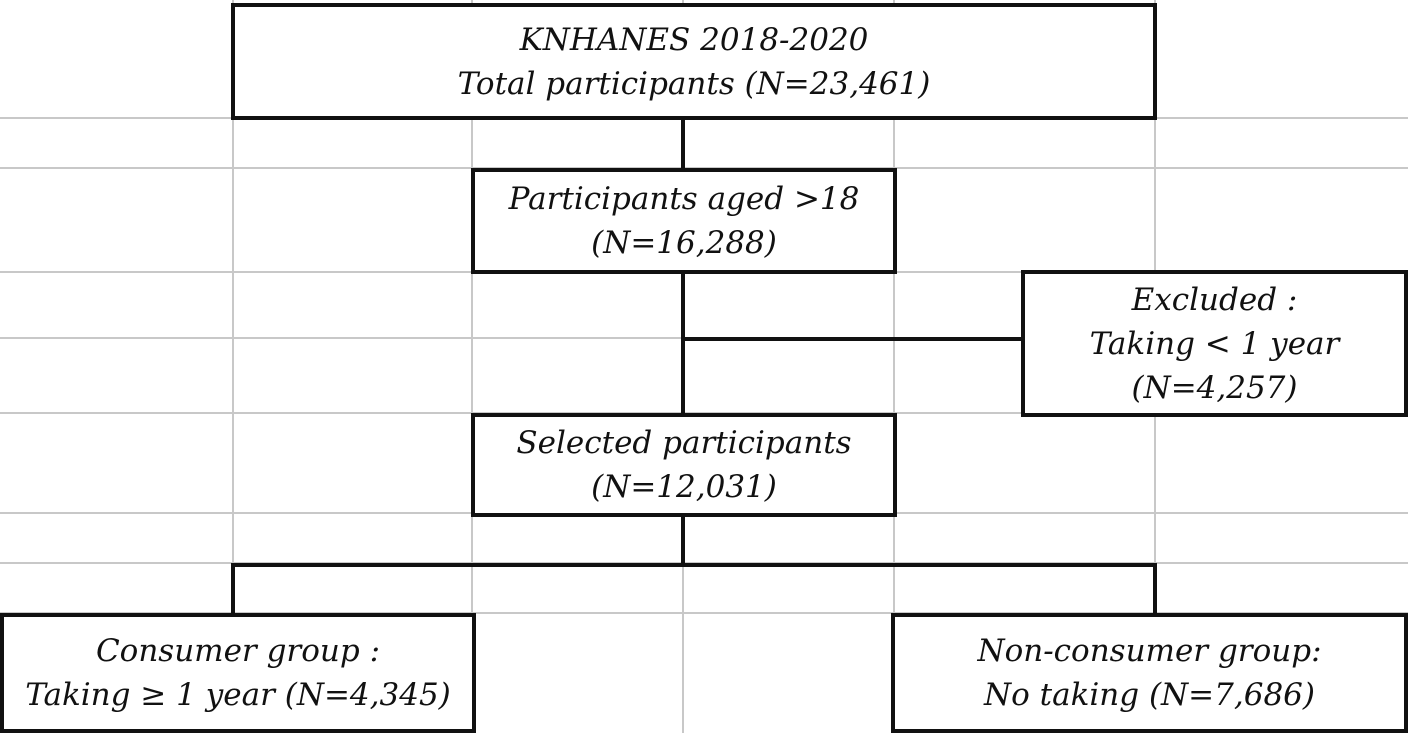 This screenshot has width=1408, height=733. Describe the element at coordinates (684, 221) in the screenshot. I see `participants-aged-box: Participants aged >18 (N=16,288)` at that location.